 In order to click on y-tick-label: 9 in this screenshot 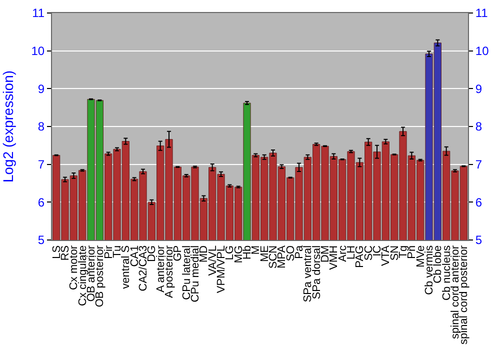, I will do `click(41, 89)`.